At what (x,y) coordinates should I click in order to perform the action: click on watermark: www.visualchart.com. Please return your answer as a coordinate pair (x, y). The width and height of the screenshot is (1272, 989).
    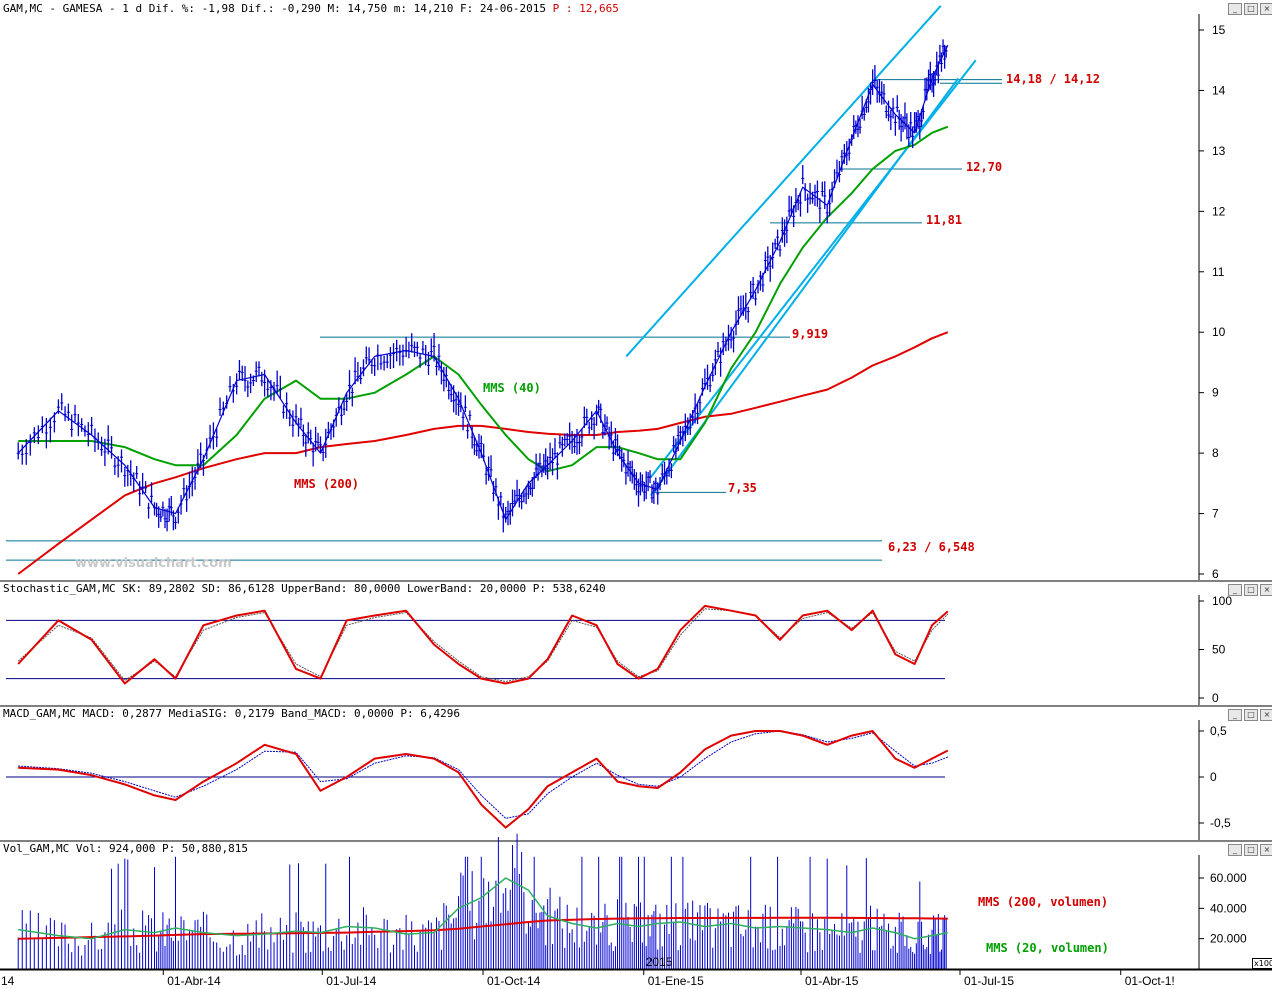
    Looking at the image, I should click on (153, 563).